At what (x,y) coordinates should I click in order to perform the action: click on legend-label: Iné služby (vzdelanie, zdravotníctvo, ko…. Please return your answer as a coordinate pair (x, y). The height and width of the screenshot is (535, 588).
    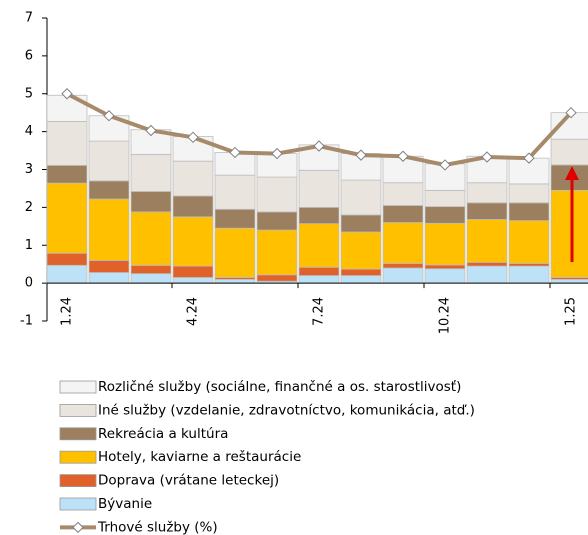
    Looking at the image, I should click on (286, 410).